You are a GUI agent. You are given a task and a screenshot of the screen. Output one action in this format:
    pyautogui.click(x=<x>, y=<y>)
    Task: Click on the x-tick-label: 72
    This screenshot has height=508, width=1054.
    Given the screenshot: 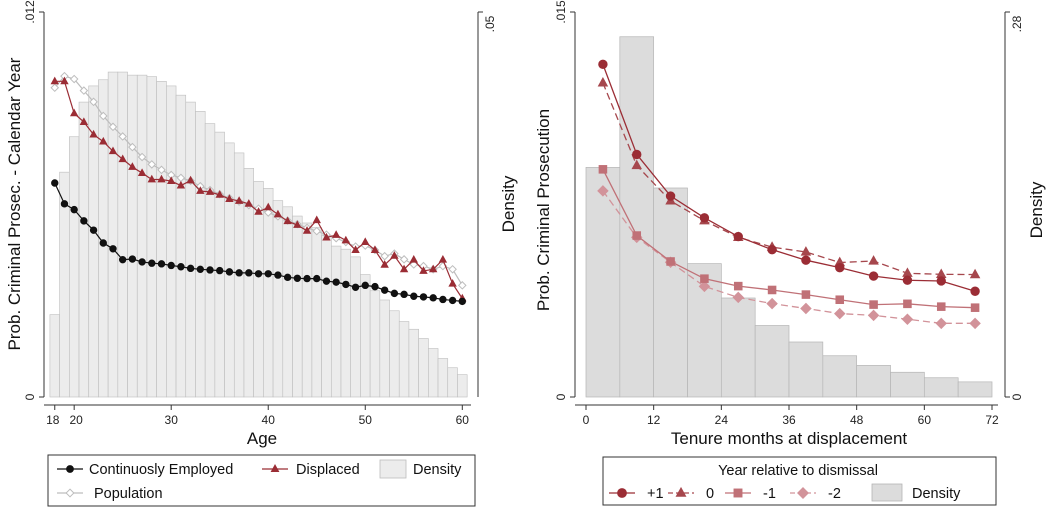 What is the action you would take?
    pyautogui.click(x=992, y=420)
    